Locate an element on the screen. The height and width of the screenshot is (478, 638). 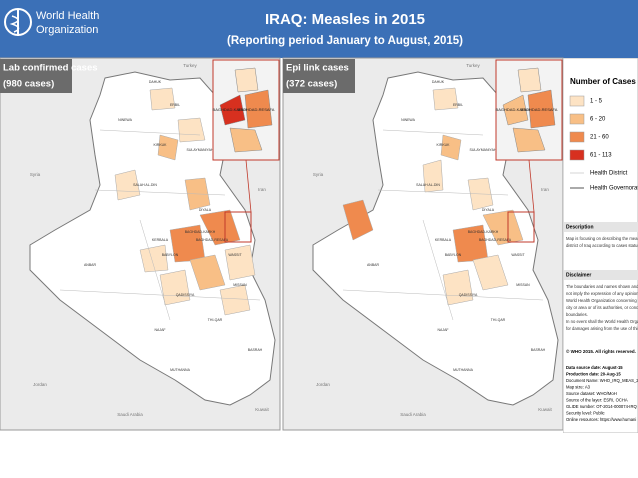
place-label: MISSAN is located at coordinates (240, 285).